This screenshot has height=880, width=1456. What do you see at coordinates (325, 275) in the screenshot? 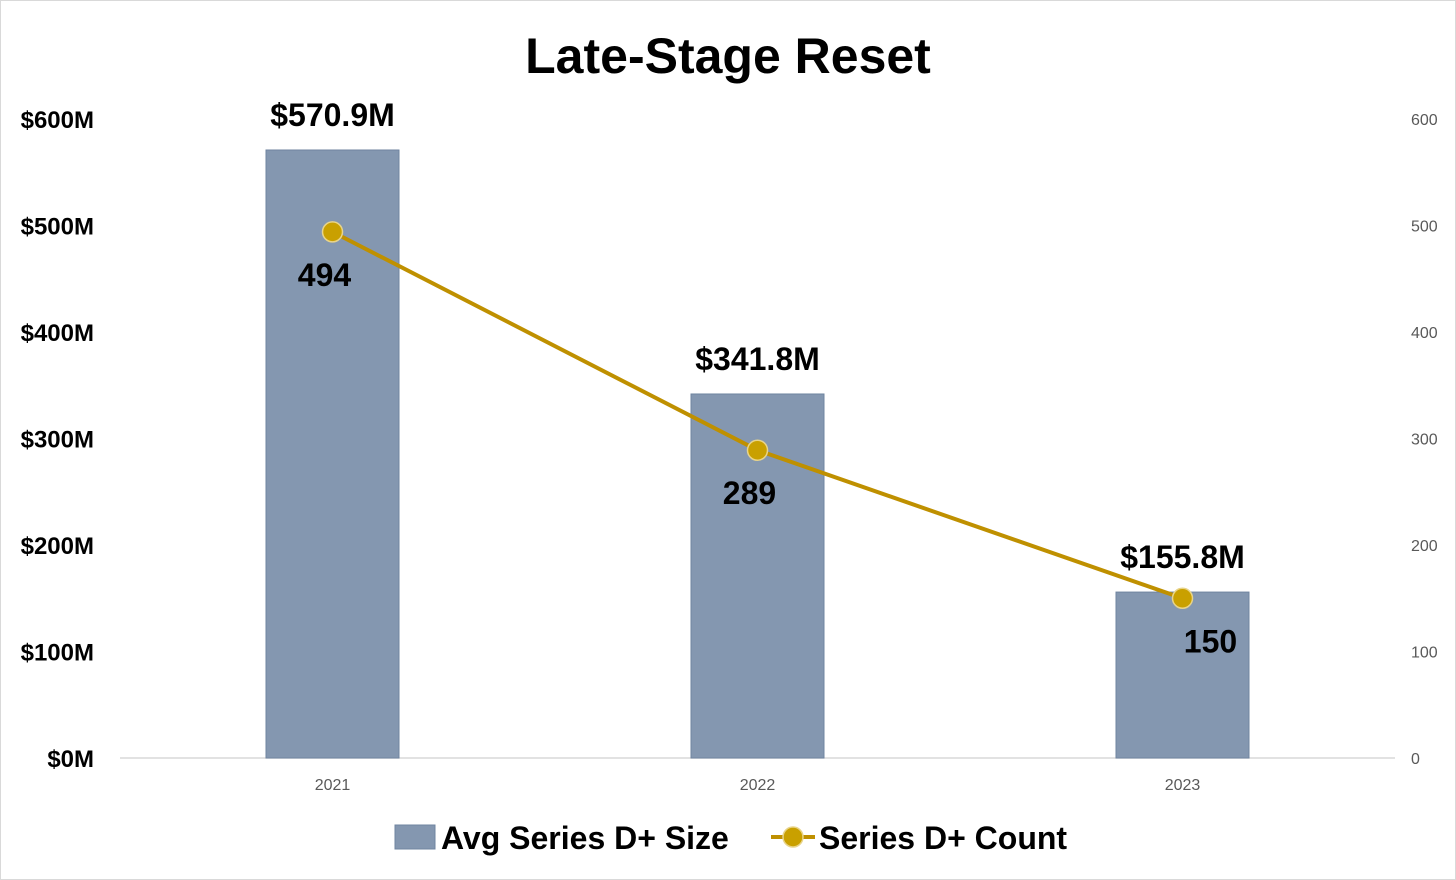
I see `line-point-data-label: 494` at bounding box center [325, 275].